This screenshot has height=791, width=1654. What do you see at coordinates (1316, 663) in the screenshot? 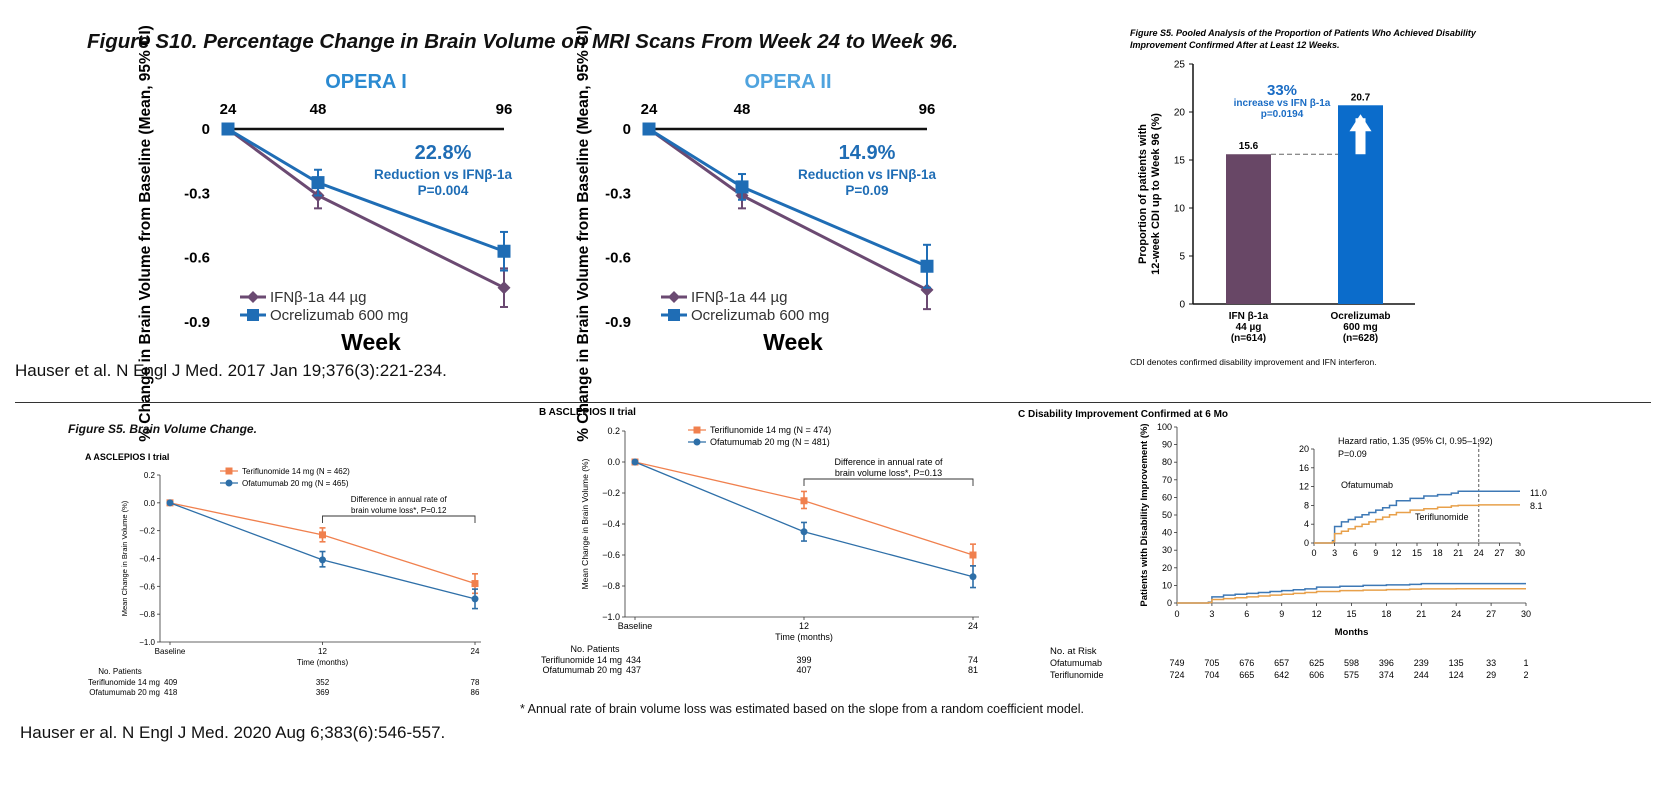
I see `risk-count: 625` at bounding box center [1316, 663].